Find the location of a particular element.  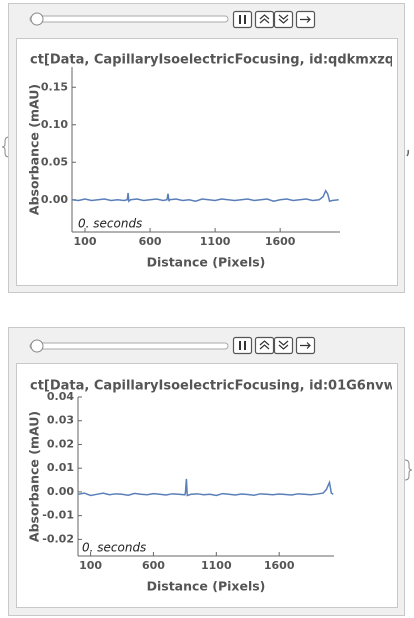

y-tick-label: 0.02 is located at coordinates (60, 443).